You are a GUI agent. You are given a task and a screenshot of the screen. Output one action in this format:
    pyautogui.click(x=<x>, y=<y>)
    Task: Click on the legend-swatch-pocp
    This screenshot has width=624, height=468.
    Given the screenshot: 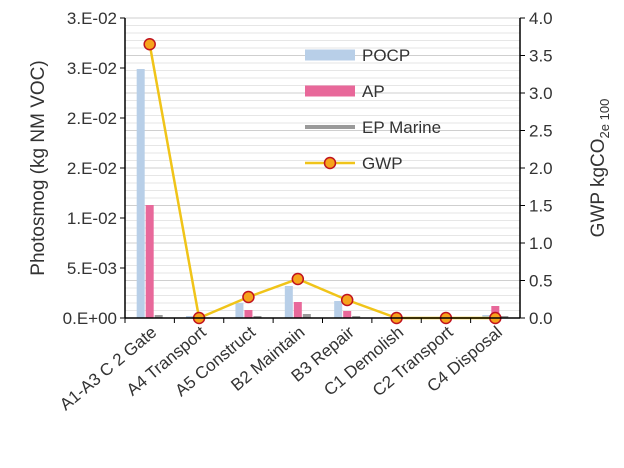 What is the action you would take?
    pyautogui.click(x=330, y=55)
    